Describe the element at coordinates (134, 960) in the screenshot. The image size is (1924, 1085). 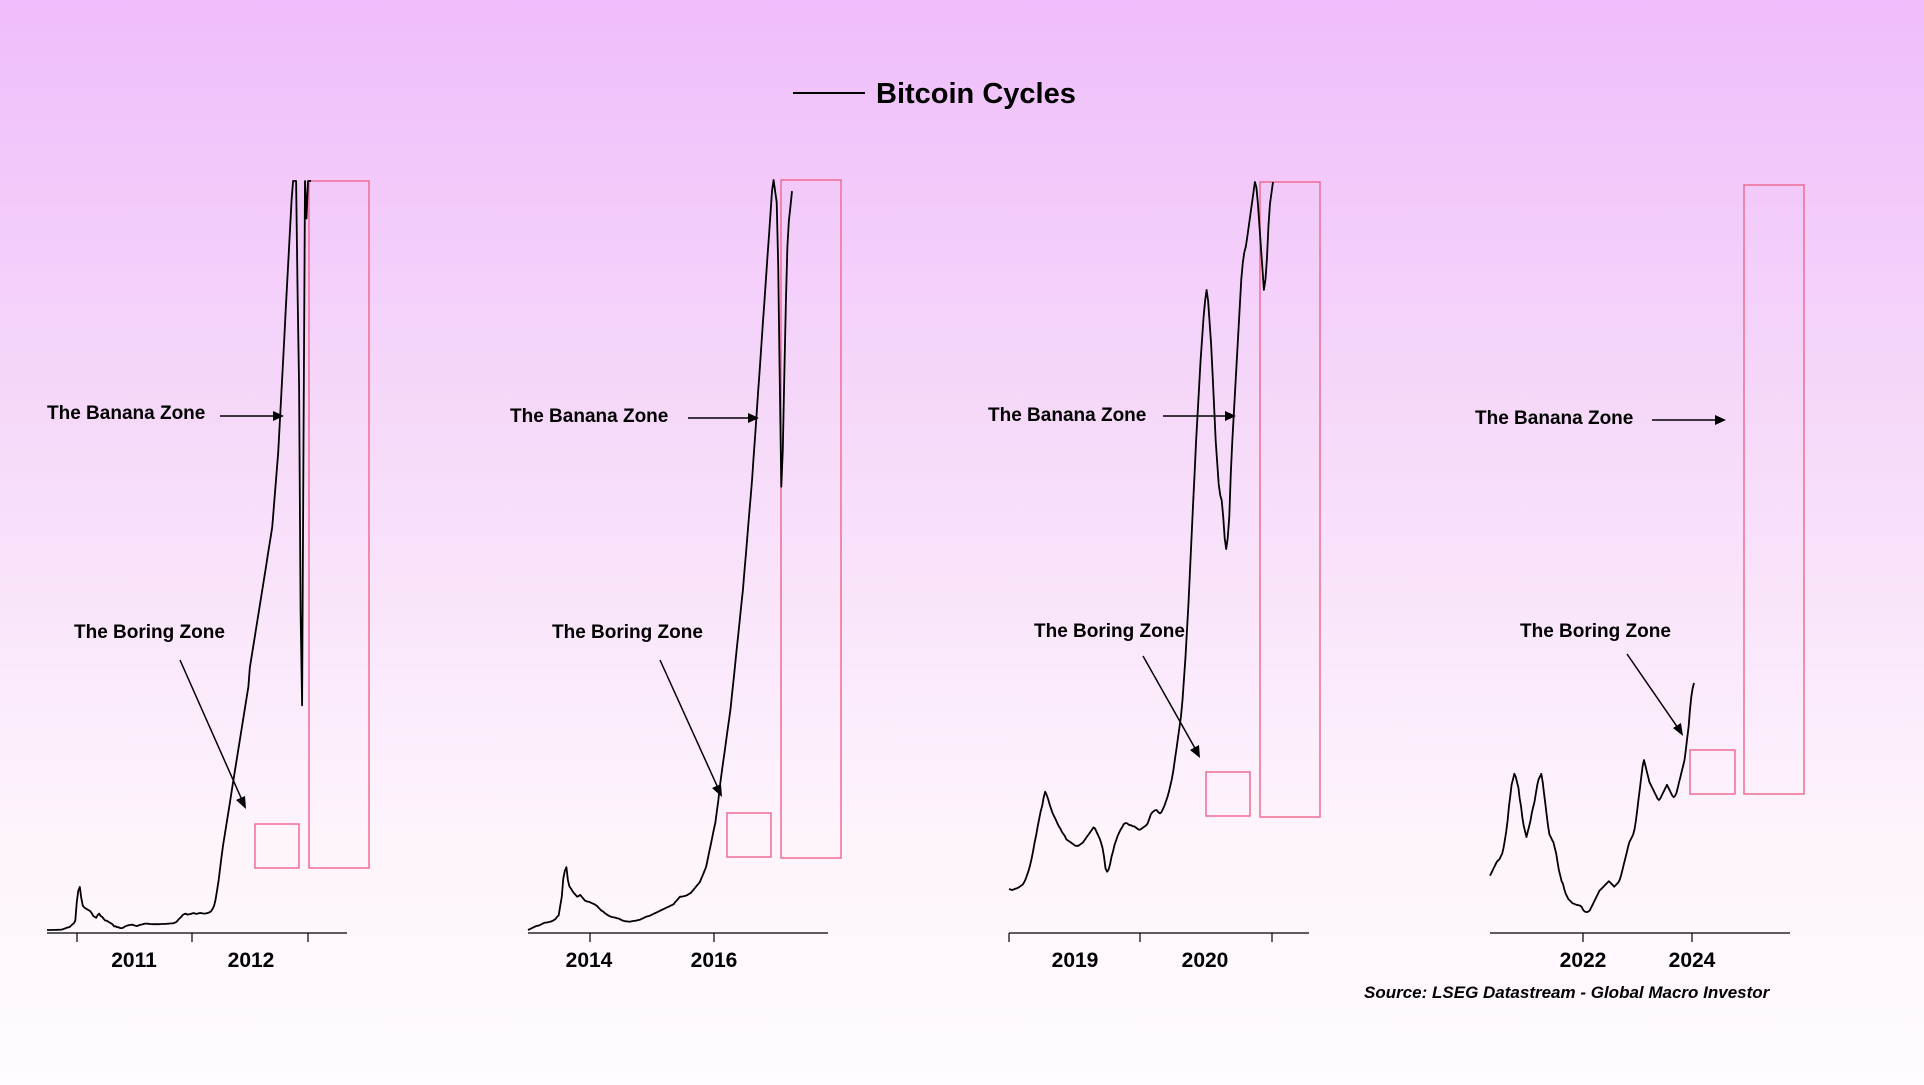
I see `x-tick-label: 2011` at that location.